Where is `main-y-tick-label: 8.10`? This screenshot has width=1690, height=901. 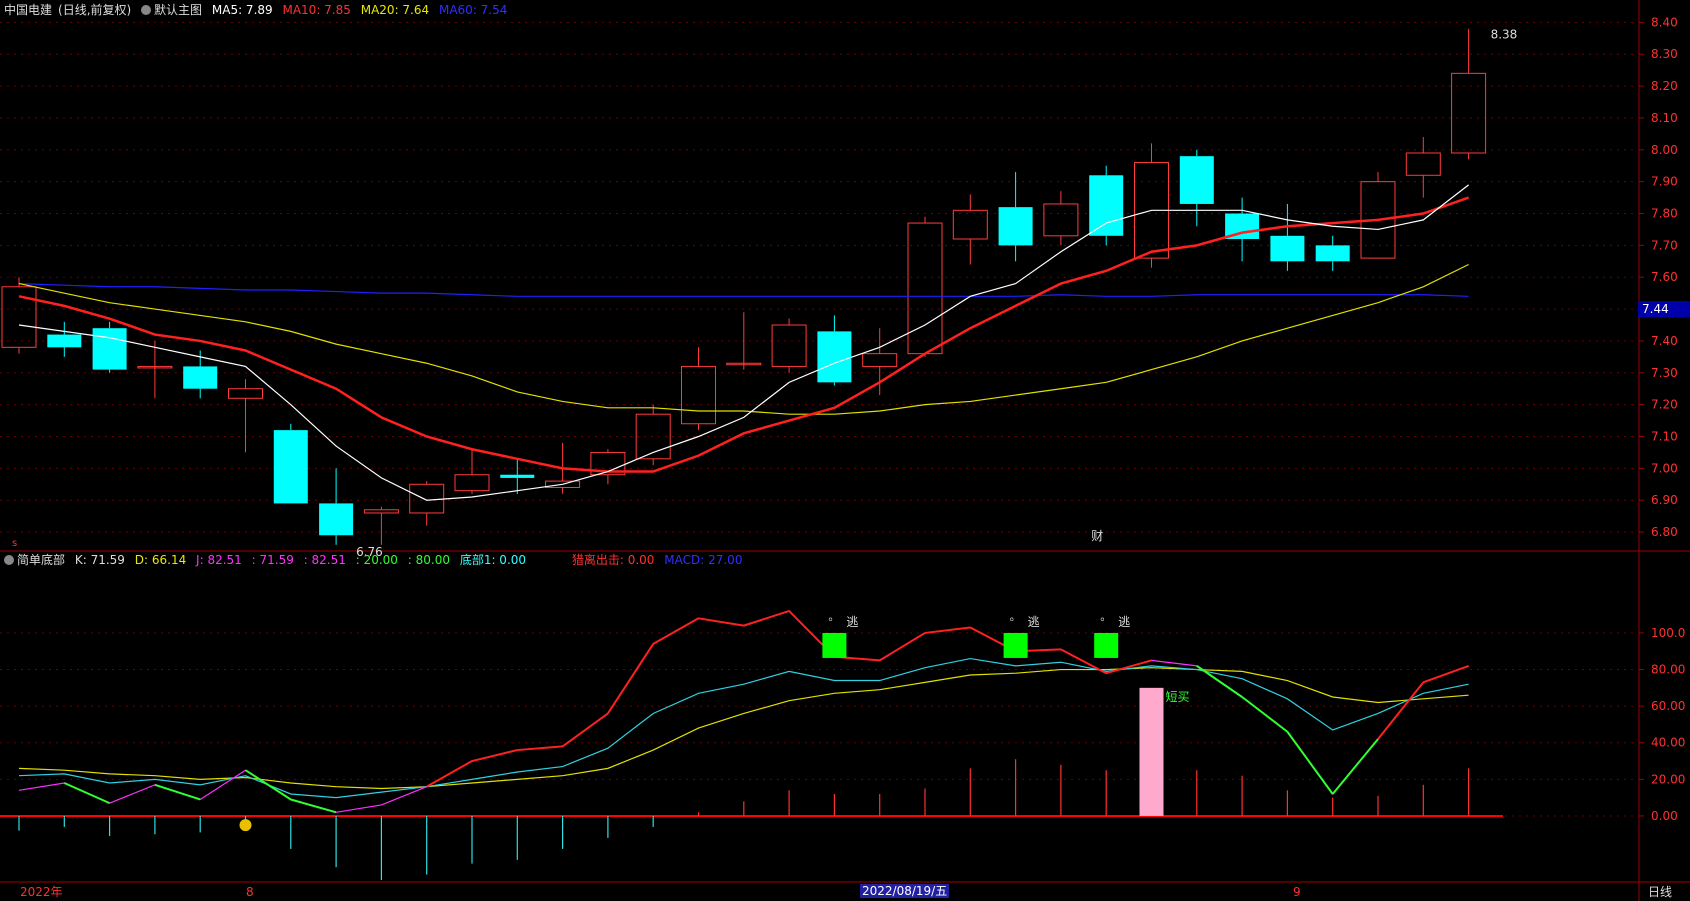
main-y-tick-label: 8.10 is located at coordinates (1664, 118).